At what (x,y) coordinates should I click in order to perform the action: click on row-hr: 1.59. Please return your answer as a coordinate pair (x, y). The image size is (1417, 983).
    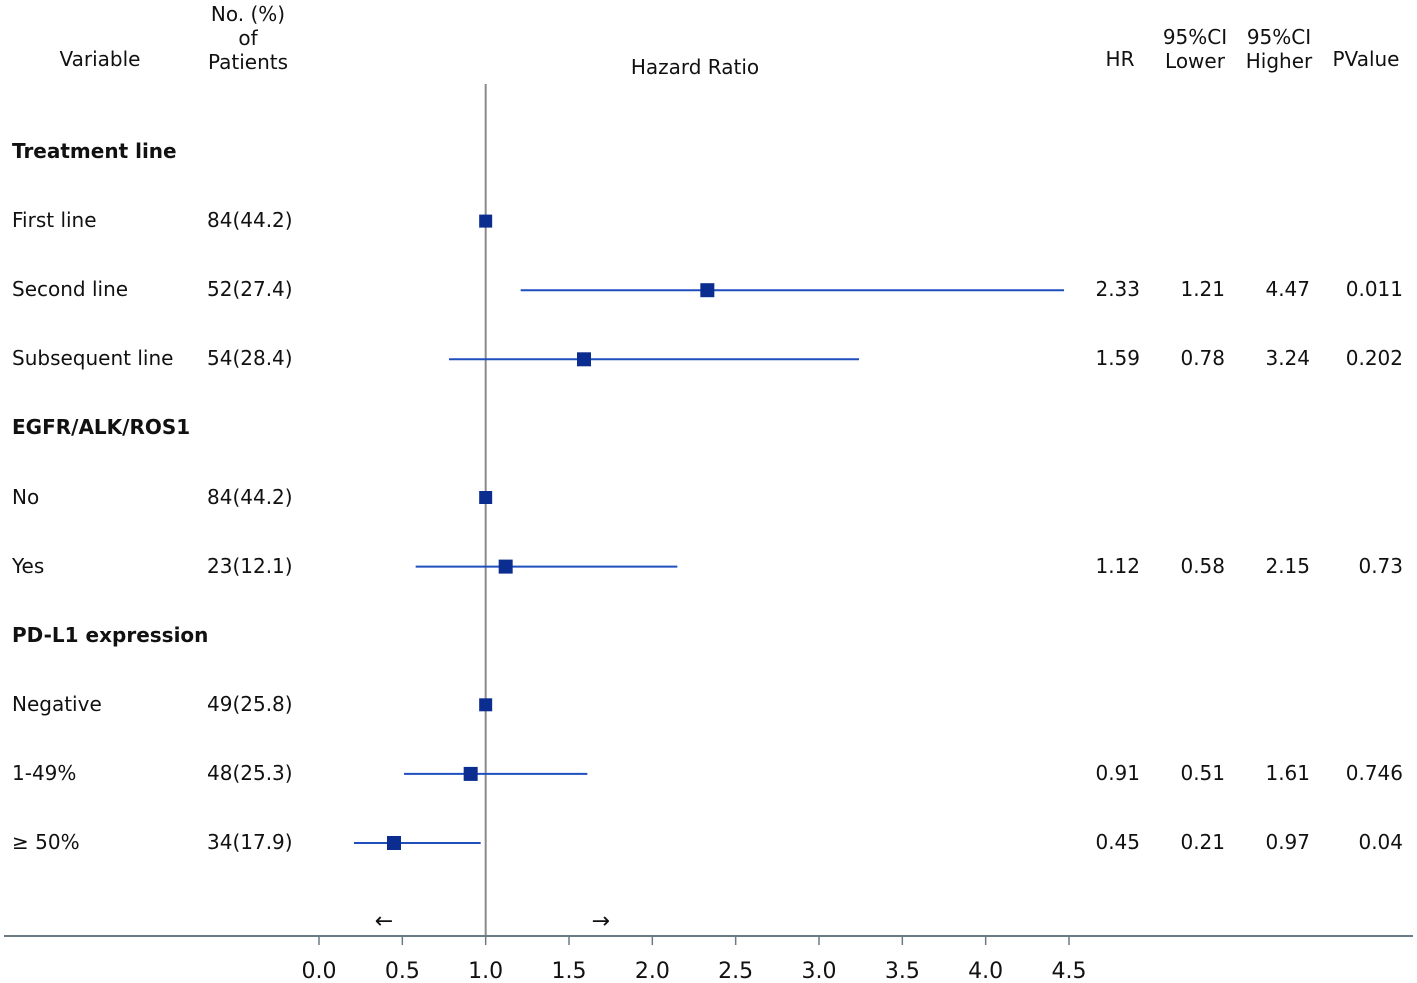
    Looking at the image, I should click on (1117, 358).